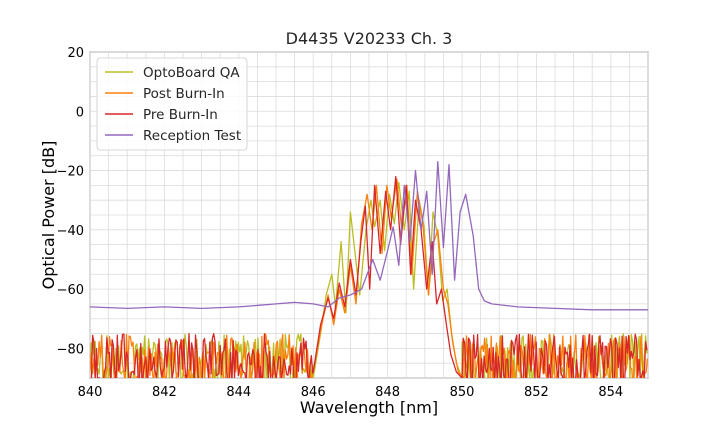 The image size is (720, 432). Describe the element at coordinates (180, 115) in the screenshot. I see `legend-label: Pre Burn-In` at that location.